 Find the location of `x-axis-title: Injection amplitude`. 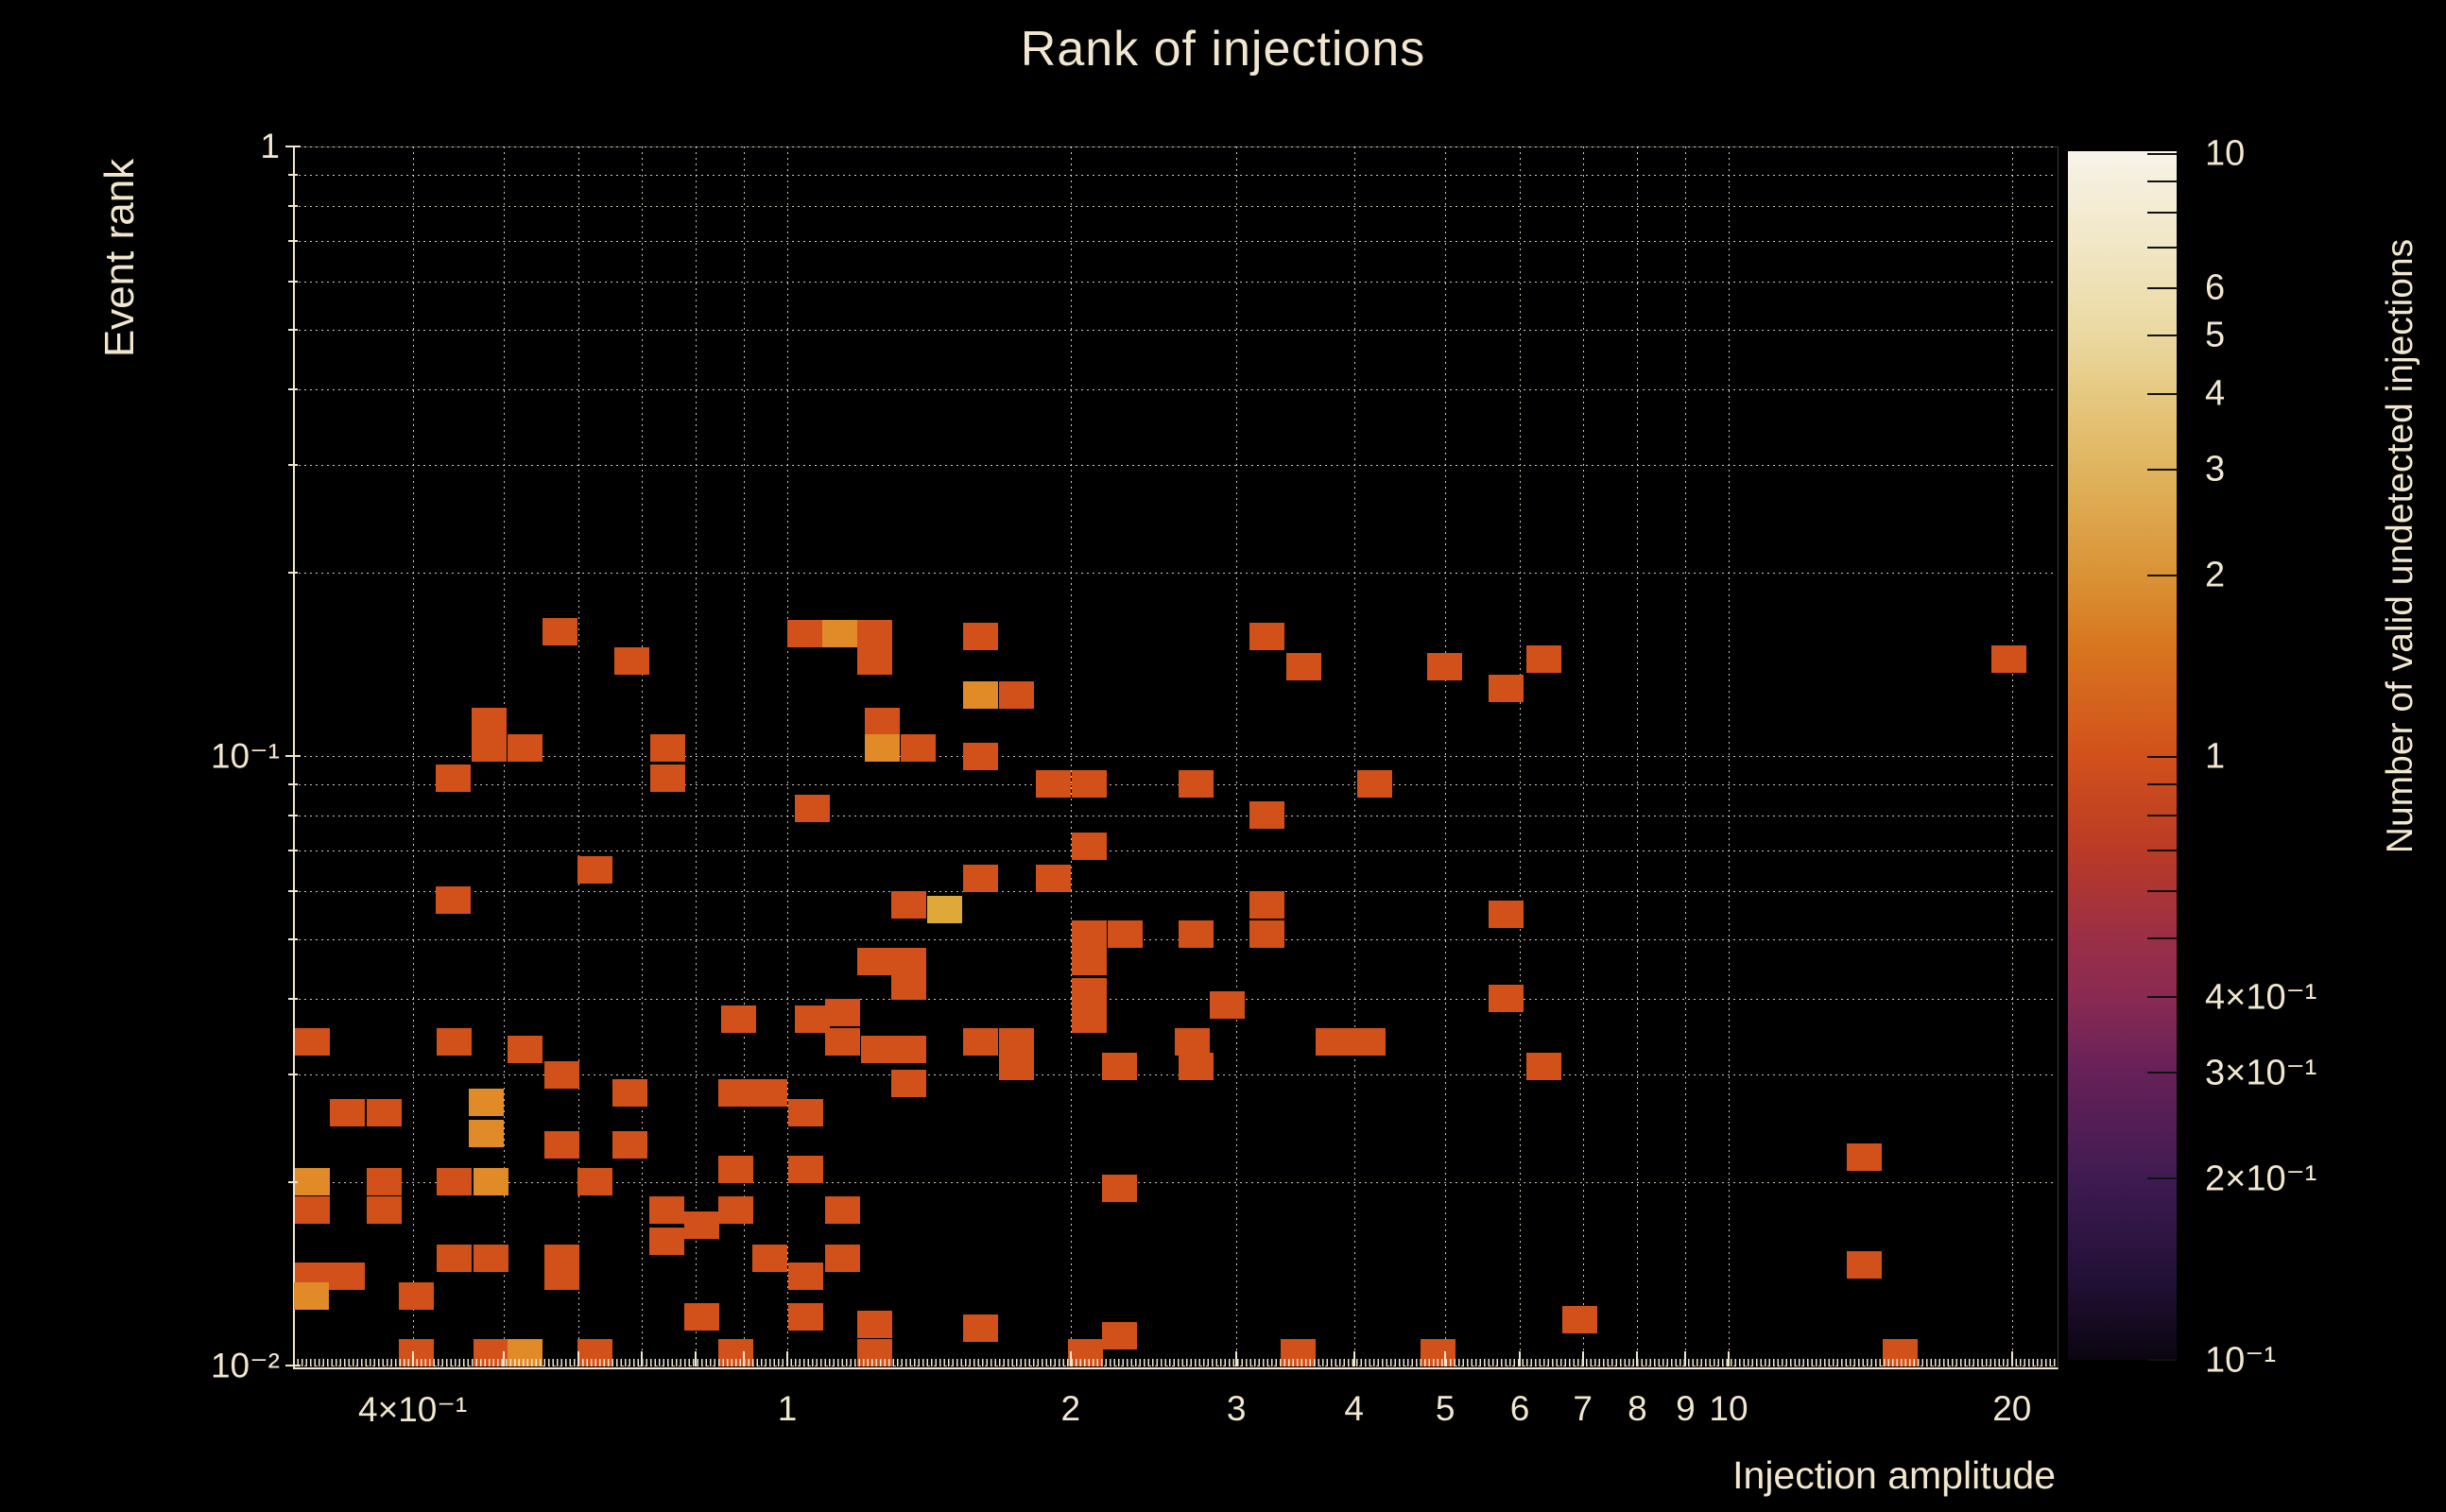

x-axis-title: Injection amplitude is located at coordinates (1894, 1475).